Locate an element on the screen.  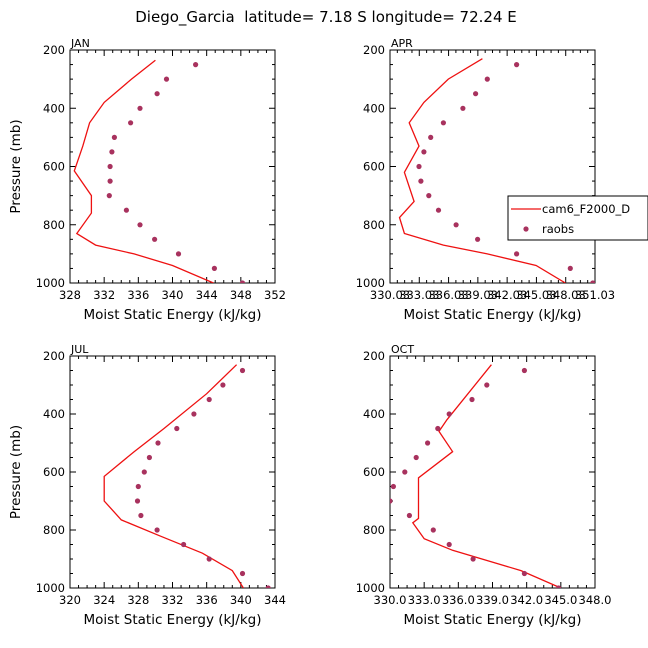
x-tick-label: 330.0 is located at coordinates (390, 600).